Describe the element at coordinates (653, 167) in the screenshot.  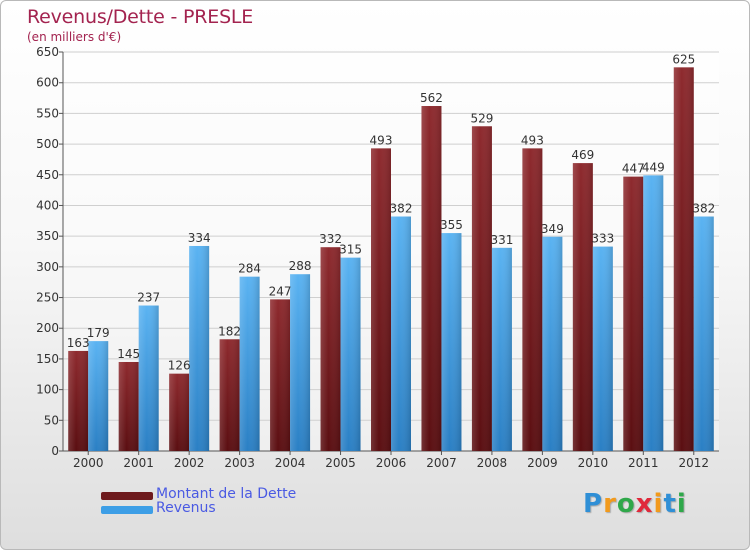
I see `data-label-revenue: 449` at that location.